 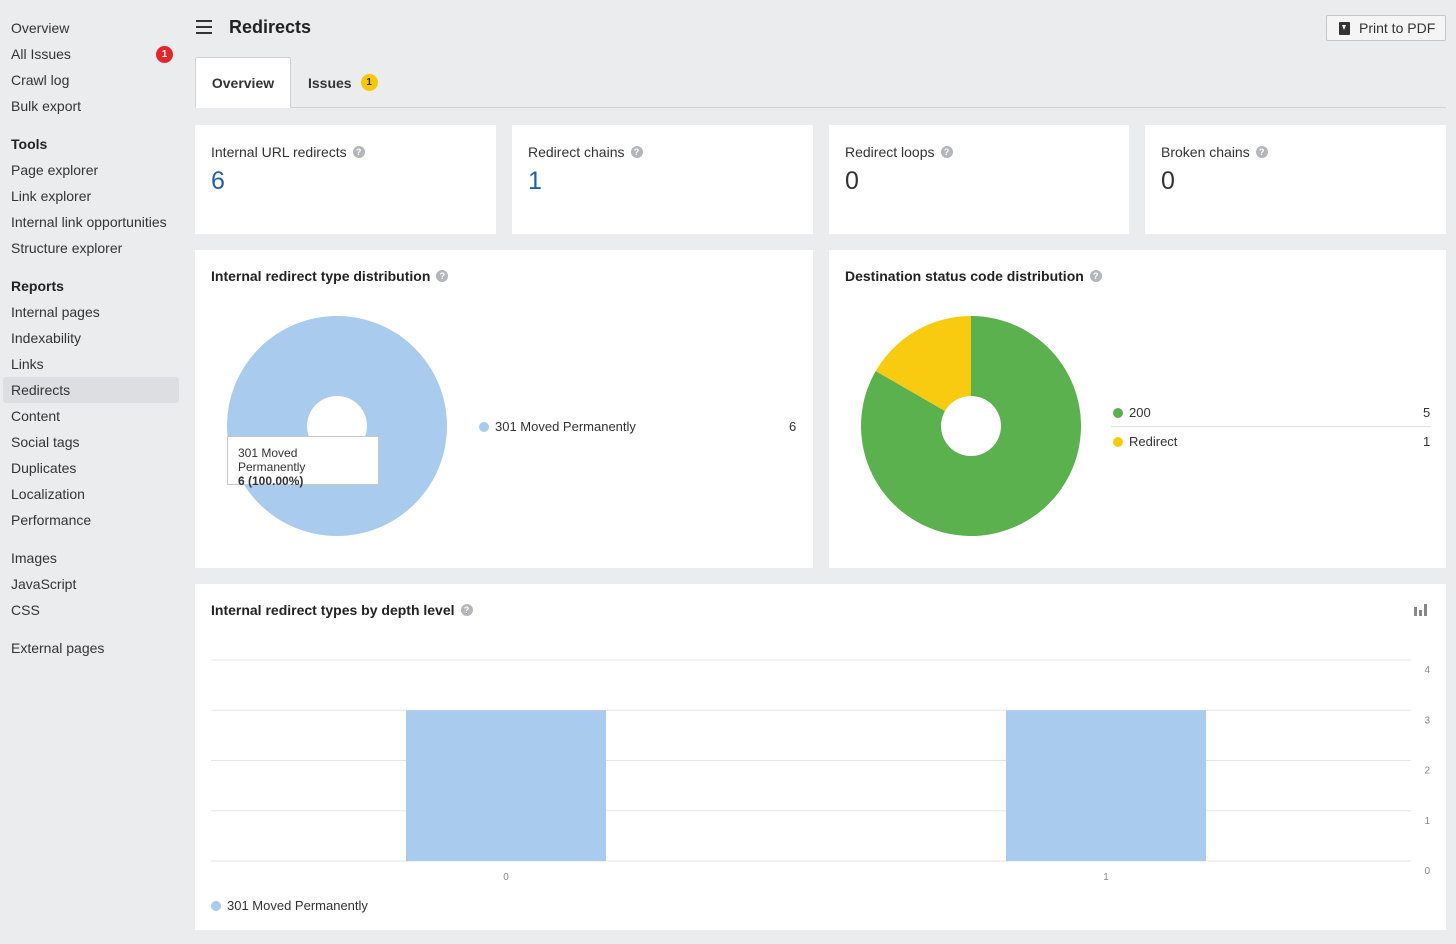 What do you see at coordinates (1427, 871) in the screenshot?
I see `y-tick-label: 0` at bounding box center [1427, 871].